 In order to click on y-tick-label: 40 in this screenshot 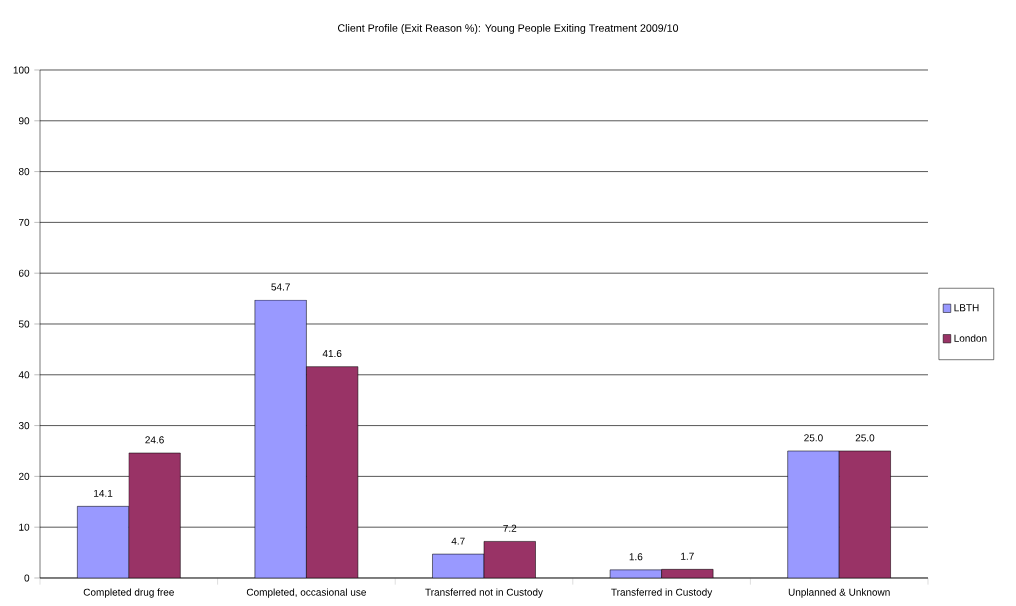, I will do `click(24, 375)`.